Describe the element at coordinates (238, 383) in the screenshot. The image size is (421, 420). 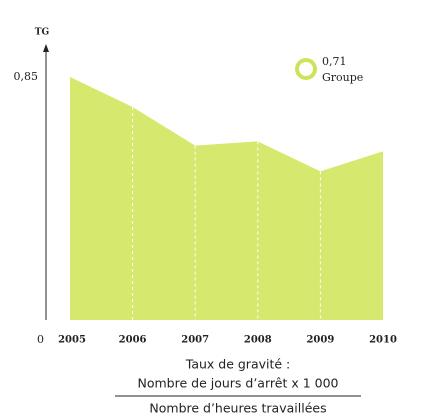
I see `formula-numerator: Nombre de jours d’arrêt x 1 000` at that location.